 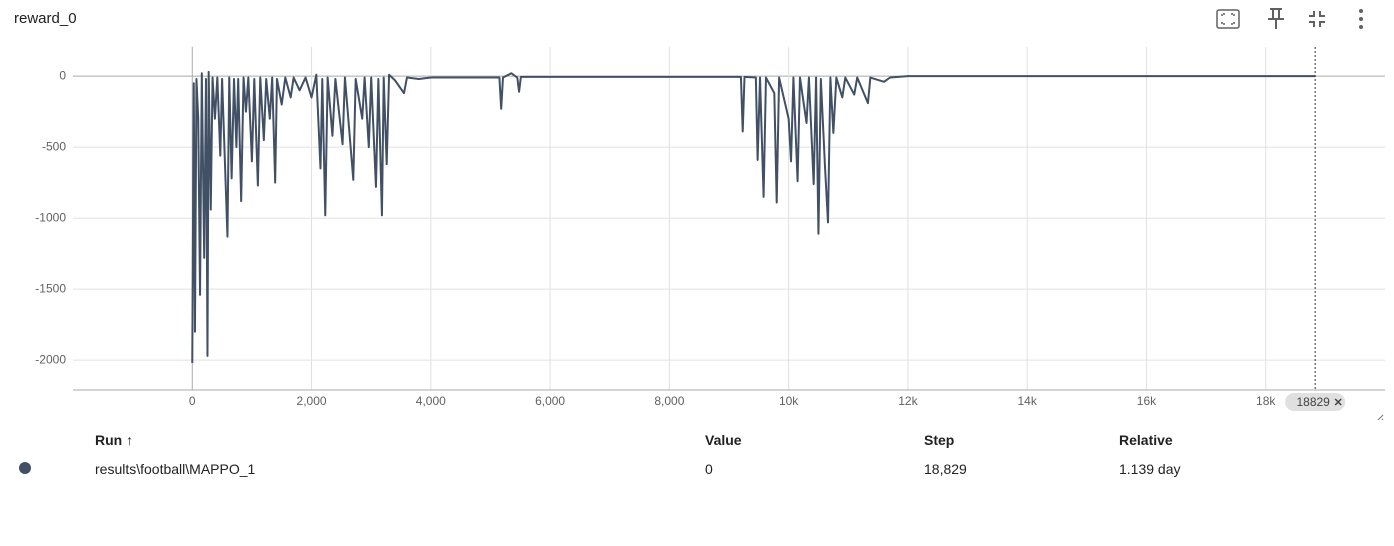 What do you see at coordinates (1361, 19) in the screenshot?
I see `more-button` at bounding box center [1361, 19].